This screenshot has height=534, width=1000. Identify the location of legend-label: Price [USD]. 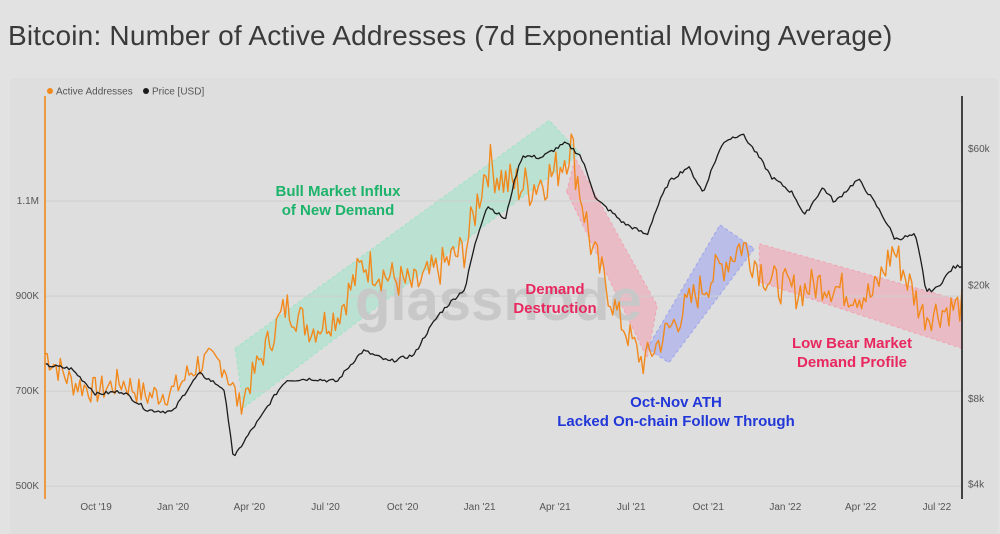
(178, 92).